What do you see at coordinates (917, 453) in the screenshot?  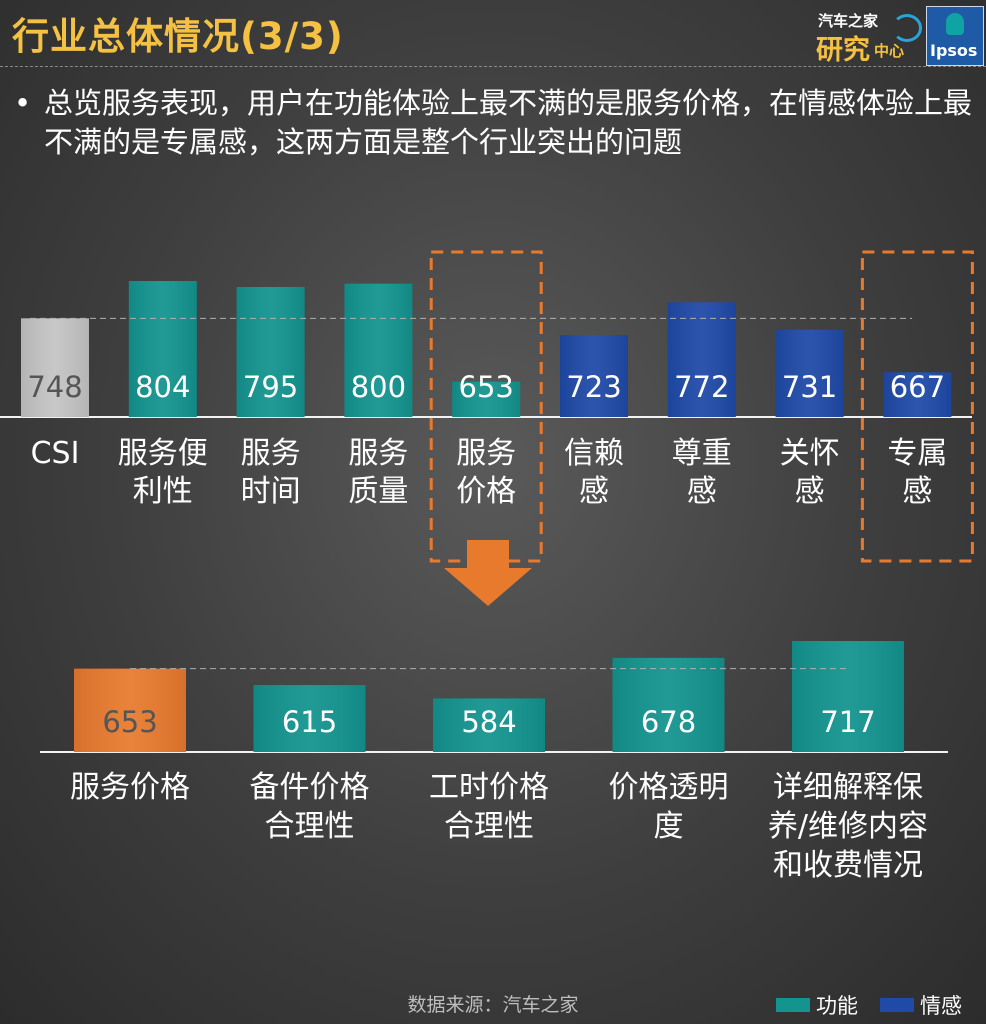 I see `category-label-line: 专属` at bounding box center [917, 453].